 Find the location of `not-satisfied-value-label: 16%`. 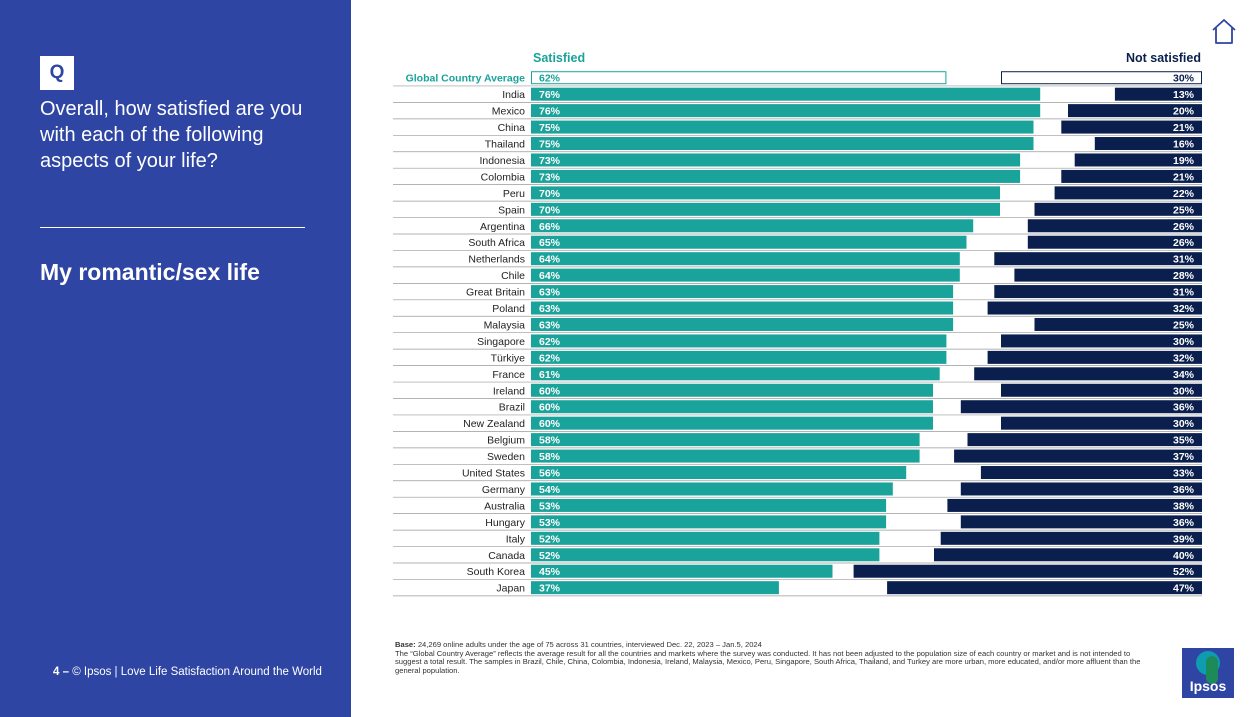

not-satisfied-value-label: 16% is located at coordinates (1184, 145).